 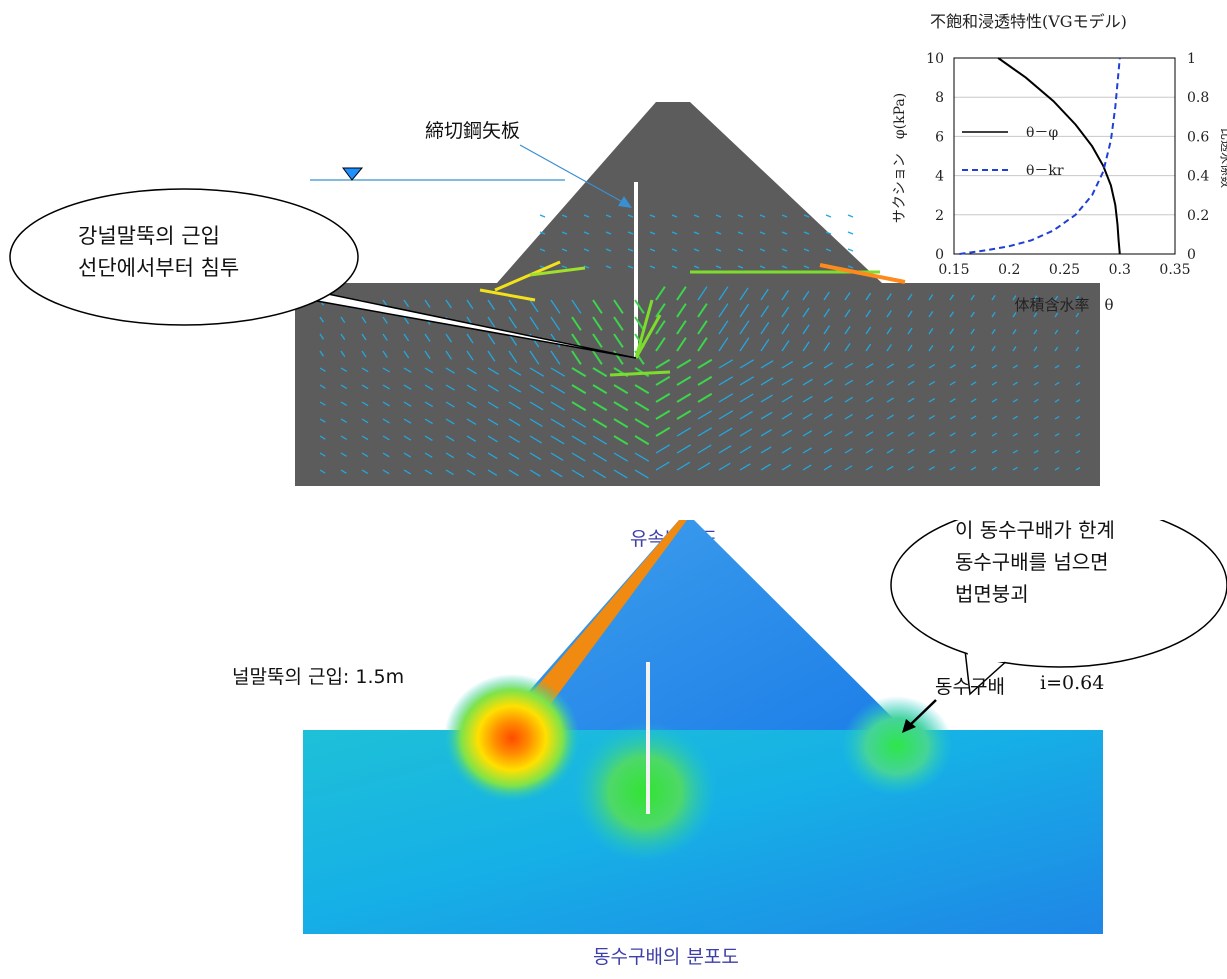 What do you see at coordinates (909, 726) in the screenshot?
I see `gradient-arrow-head` at bounding box center [909, 726].